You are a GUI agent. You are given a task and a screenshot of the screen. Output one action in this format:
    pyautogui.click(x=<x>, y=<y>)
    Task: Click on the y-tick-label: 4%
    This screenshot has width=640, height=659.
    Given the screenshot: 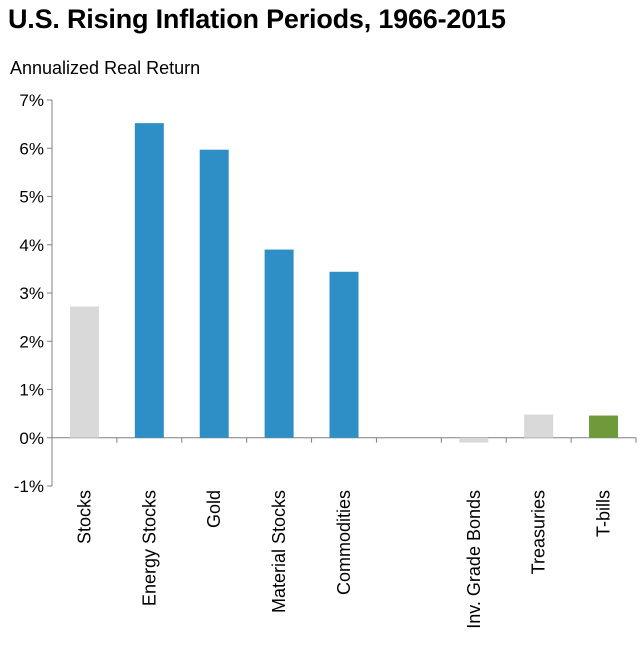 What is the action you would take?
    pyautogui.click(x=31, y=245)
    